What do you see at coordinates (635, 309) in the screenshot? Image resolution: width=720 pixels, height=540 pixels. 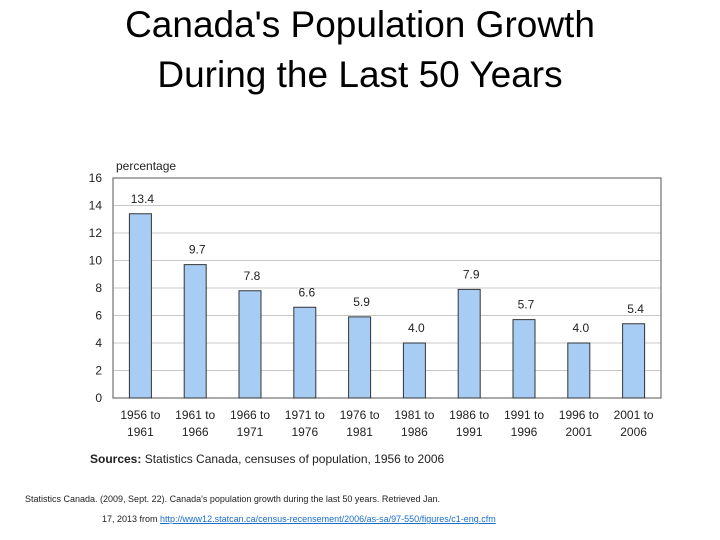 I see `value-label-9: 5.4` at bounding box center [635, 309].